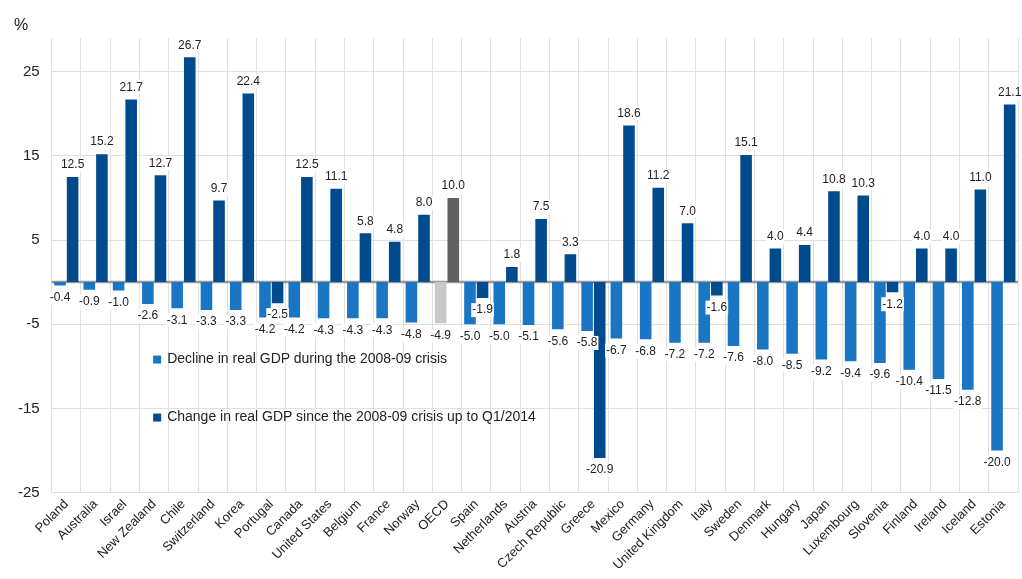 Image resolution: width=1022 pixels, height=579 pixels. I want to click on data-label: 26.7, so click(190, 44).